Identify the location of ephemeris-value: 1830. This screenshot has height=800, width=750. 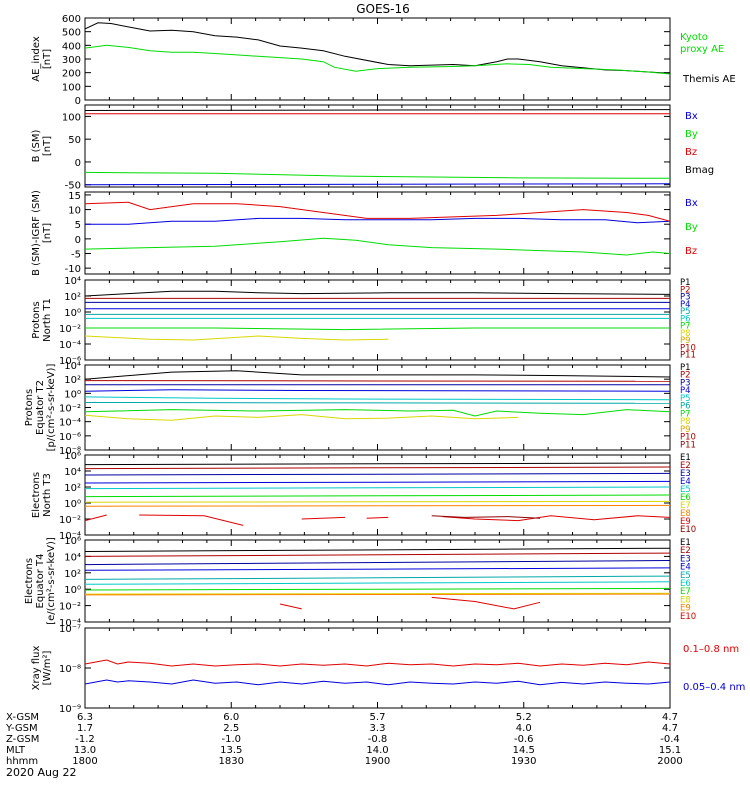
(231, 761).